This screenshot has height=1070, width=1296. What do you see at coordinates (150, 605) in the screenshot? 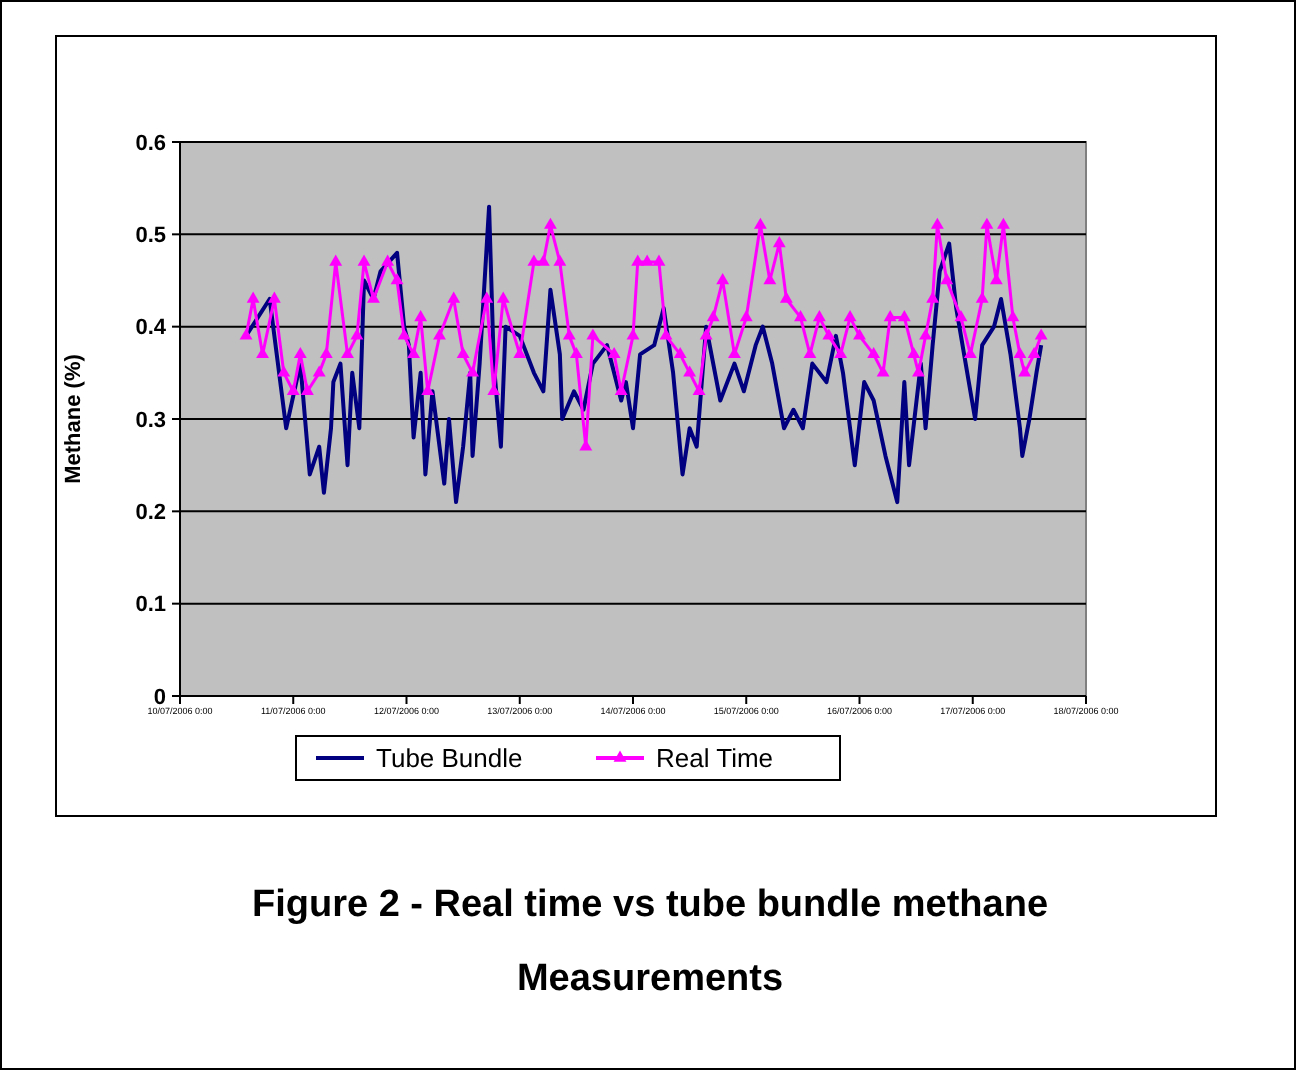
I see `y-tick-label: 0.1` at bounding box center [150, 605].